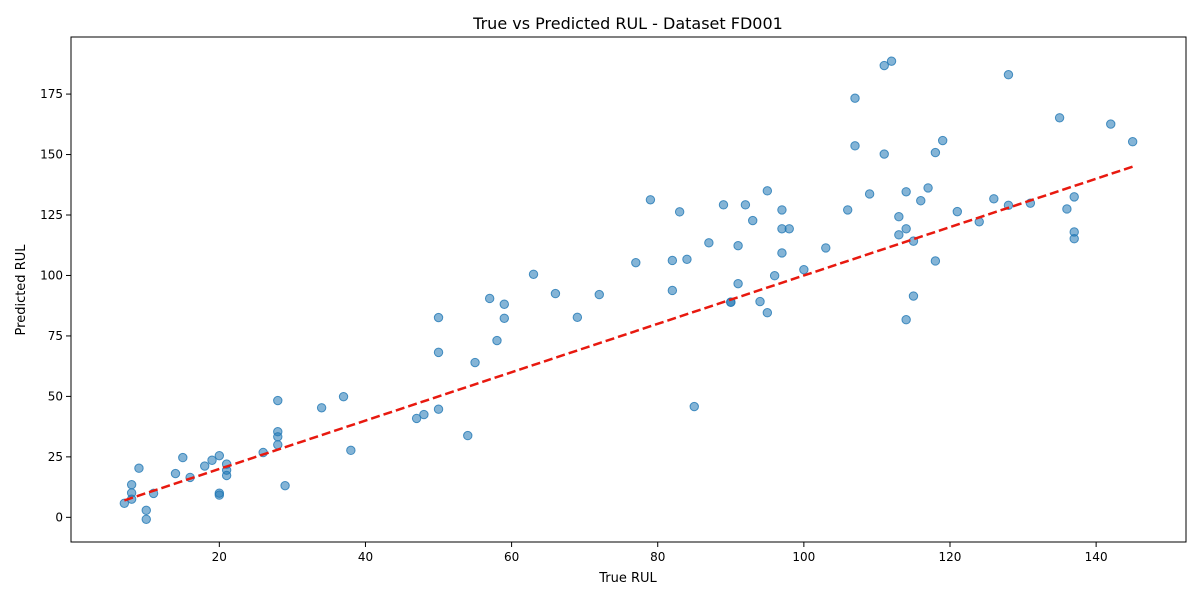 The image size is (1200, 600). I want to click on x-tick-label: 60, so click(511, 557).